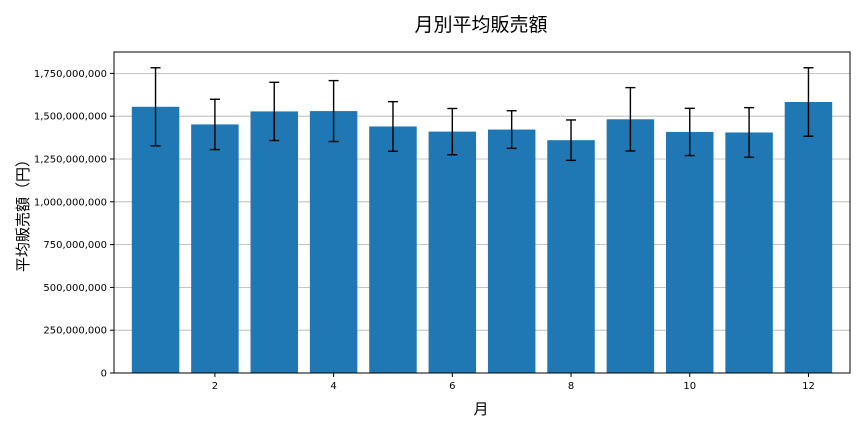 This screenshot has width=864, height=432. I want to click on y-tick-label: 1,750,000,000, so click(70, 74).